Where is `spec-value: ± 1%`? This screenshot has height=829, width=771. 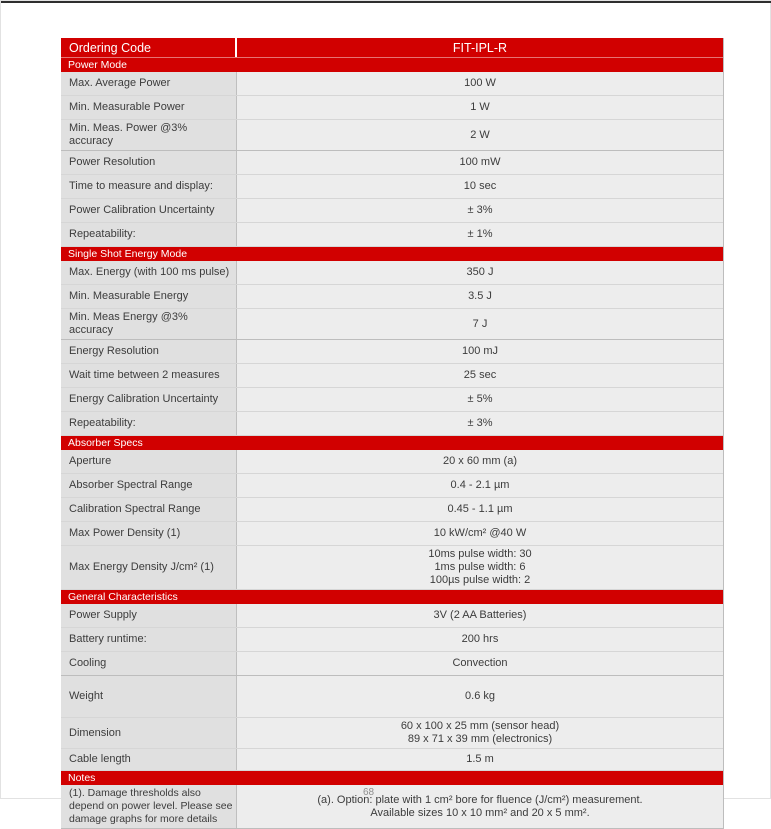 spec-value: ± 1% is located at coordinates (480, 234).